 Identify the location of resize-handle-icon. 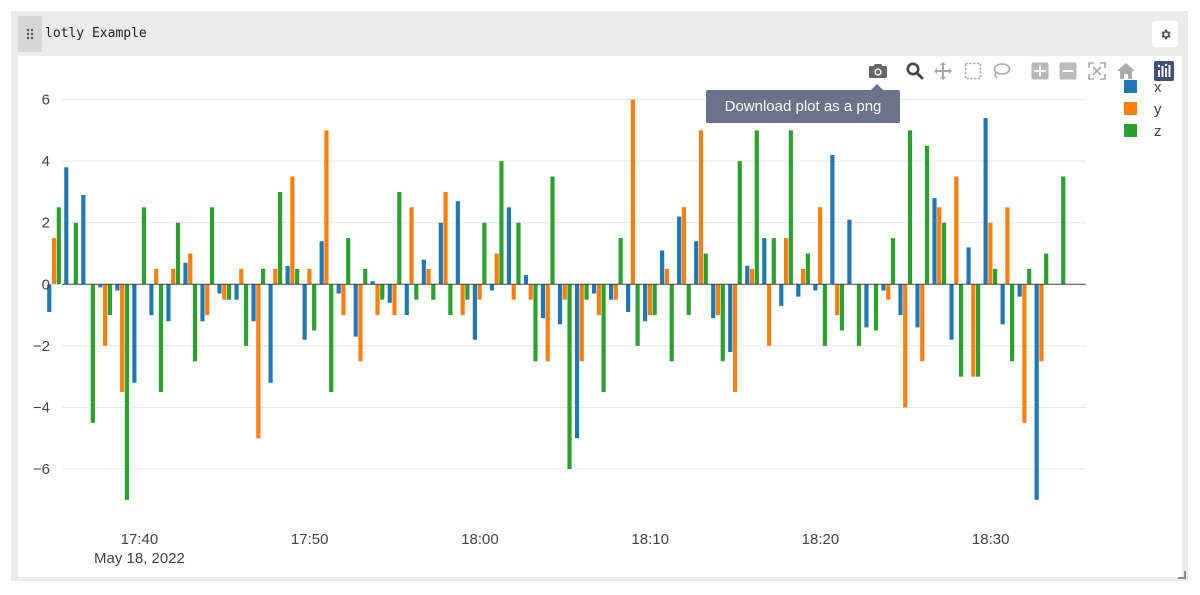
(1182, 575).